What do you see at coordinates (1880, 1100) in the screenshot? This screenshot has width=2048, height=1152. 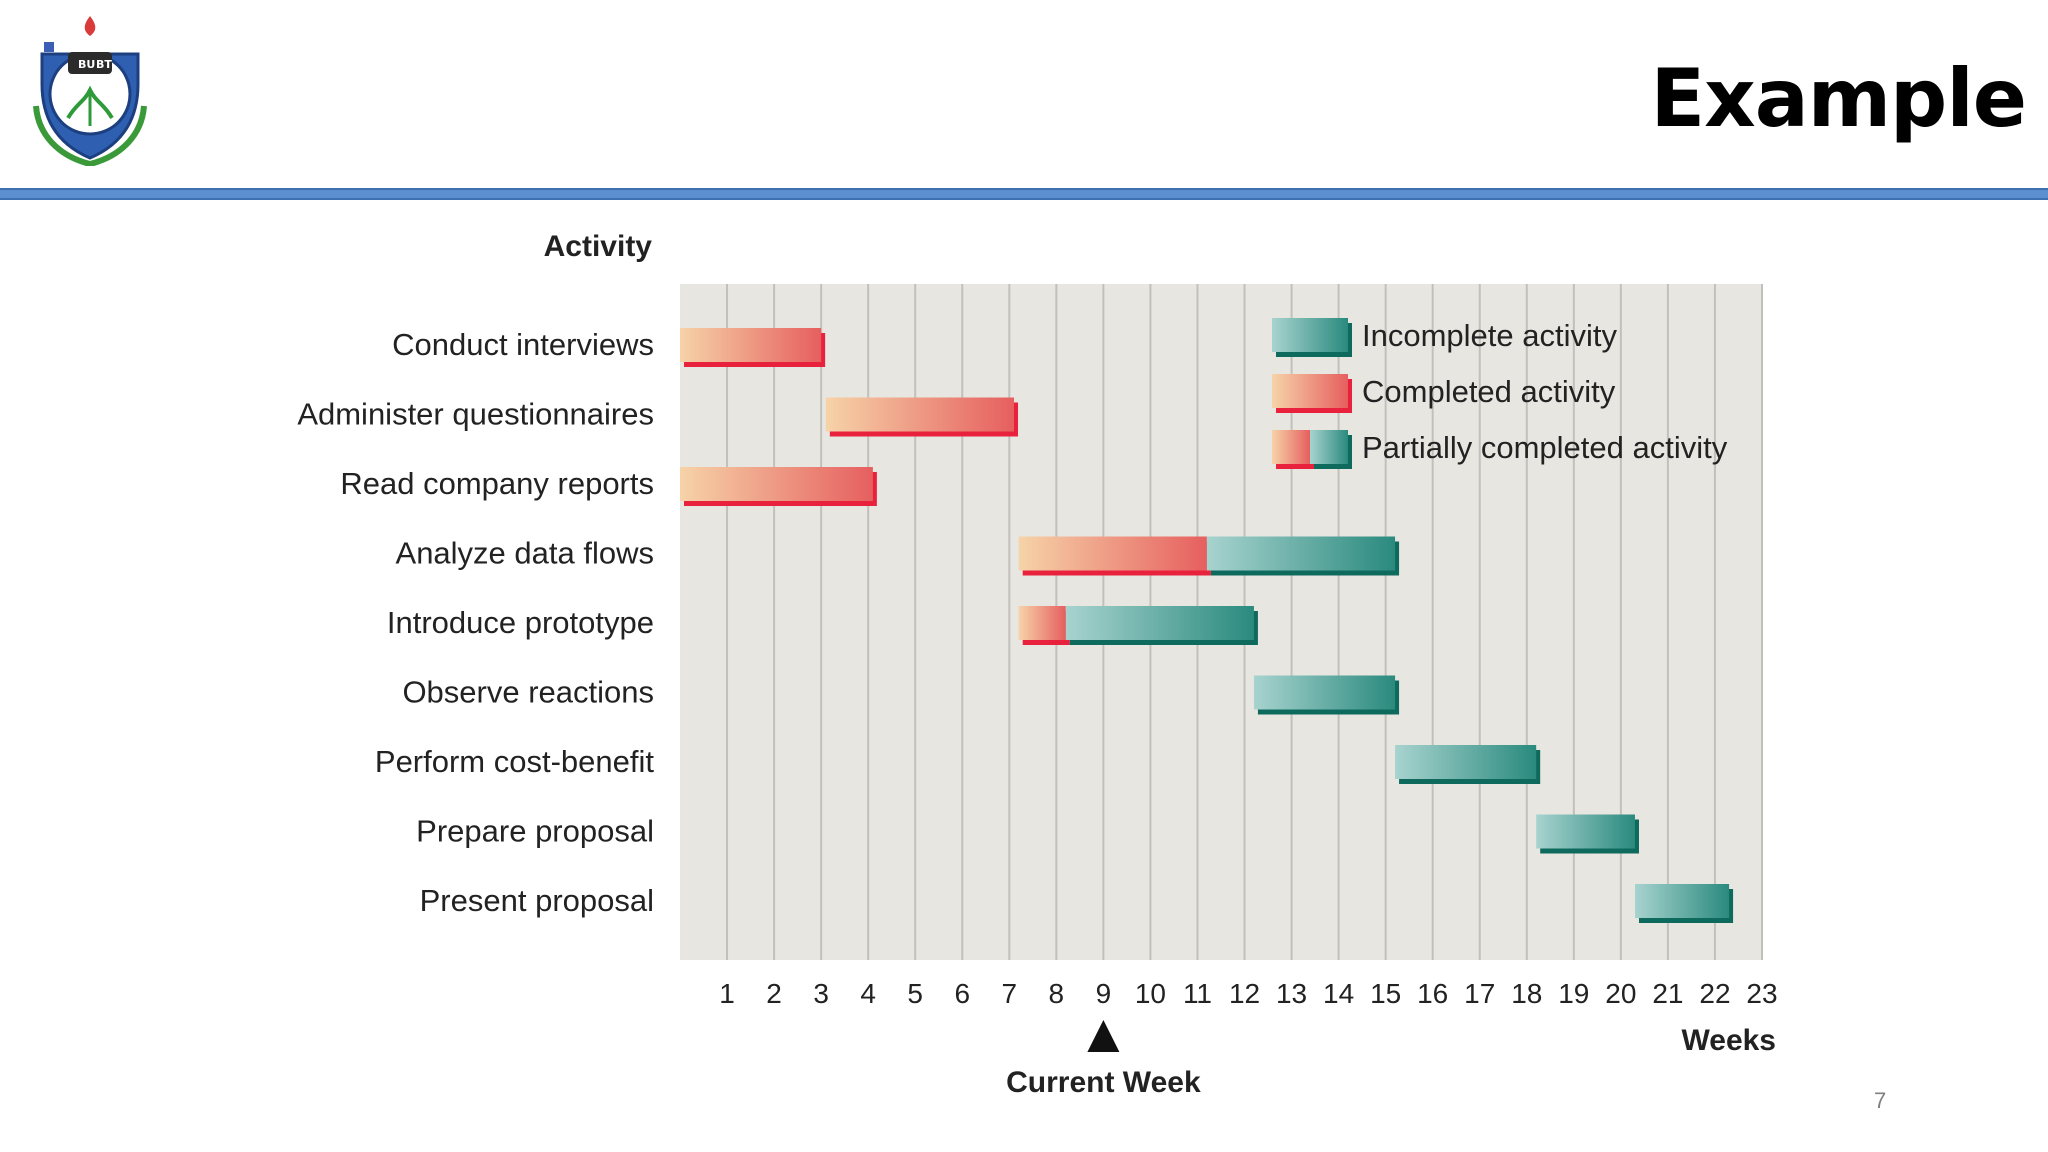 I see `page-number: 7` at bounding box center [1880, 1100].